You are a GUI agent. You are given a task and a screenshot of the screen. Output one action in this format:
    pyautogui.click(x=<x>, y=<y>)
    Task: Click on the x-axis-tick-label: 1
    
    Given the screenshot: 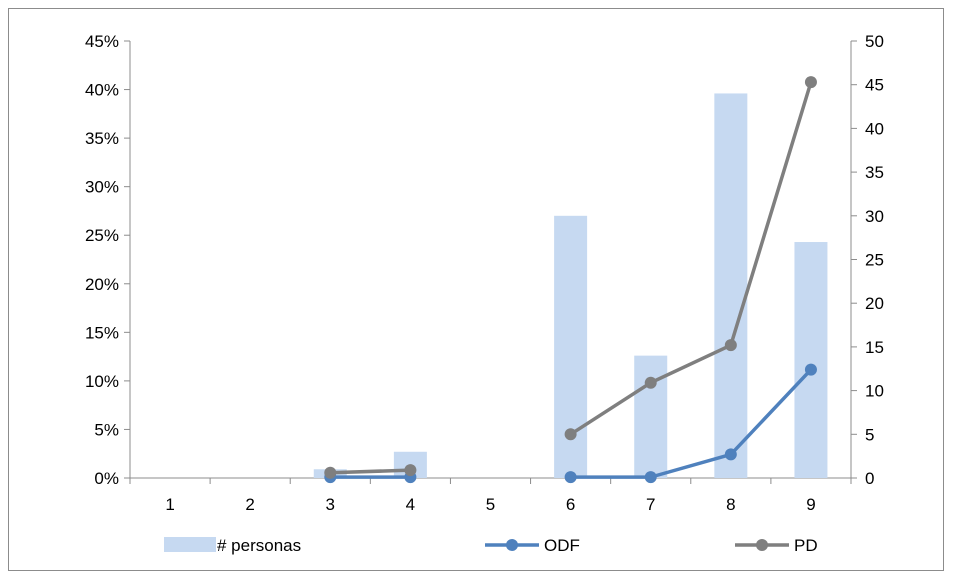 What is the action you would take?
    pyautogui.click(x=169, y=504)
    